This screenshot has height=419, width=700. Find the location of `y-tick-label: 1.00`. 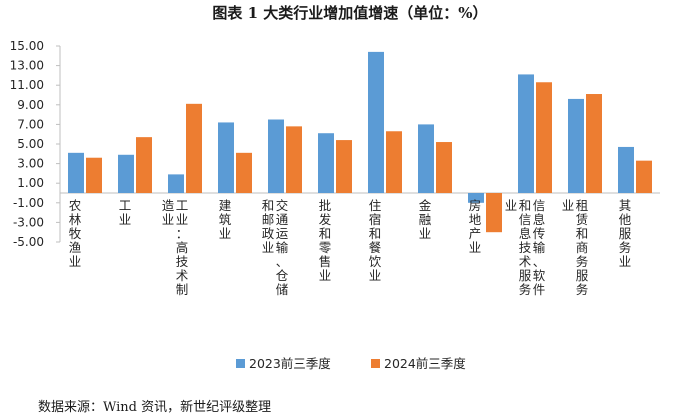

y-tick-label: 1.00 is located at coordinates (30, 183).